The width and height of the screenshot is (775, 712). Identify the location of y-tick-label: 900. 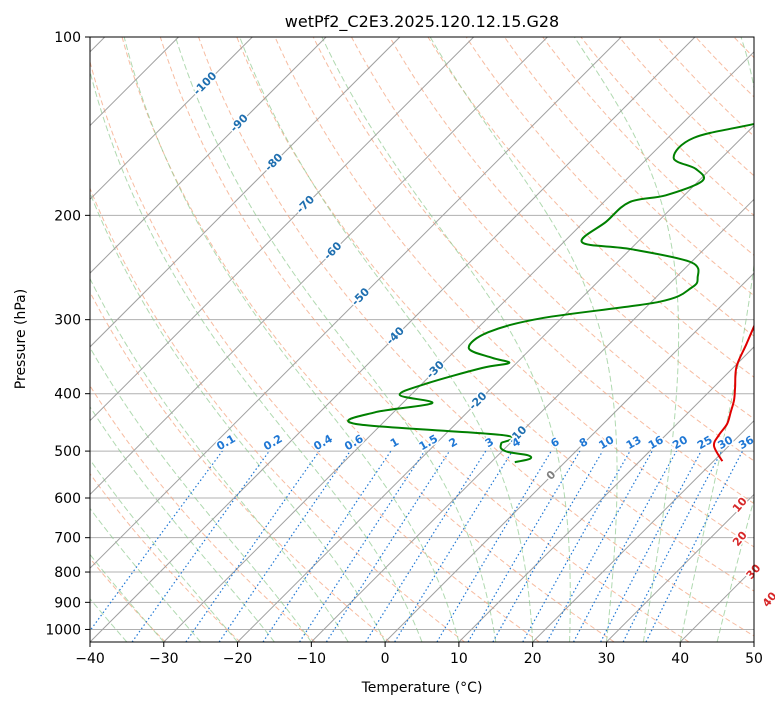
(67, 603).